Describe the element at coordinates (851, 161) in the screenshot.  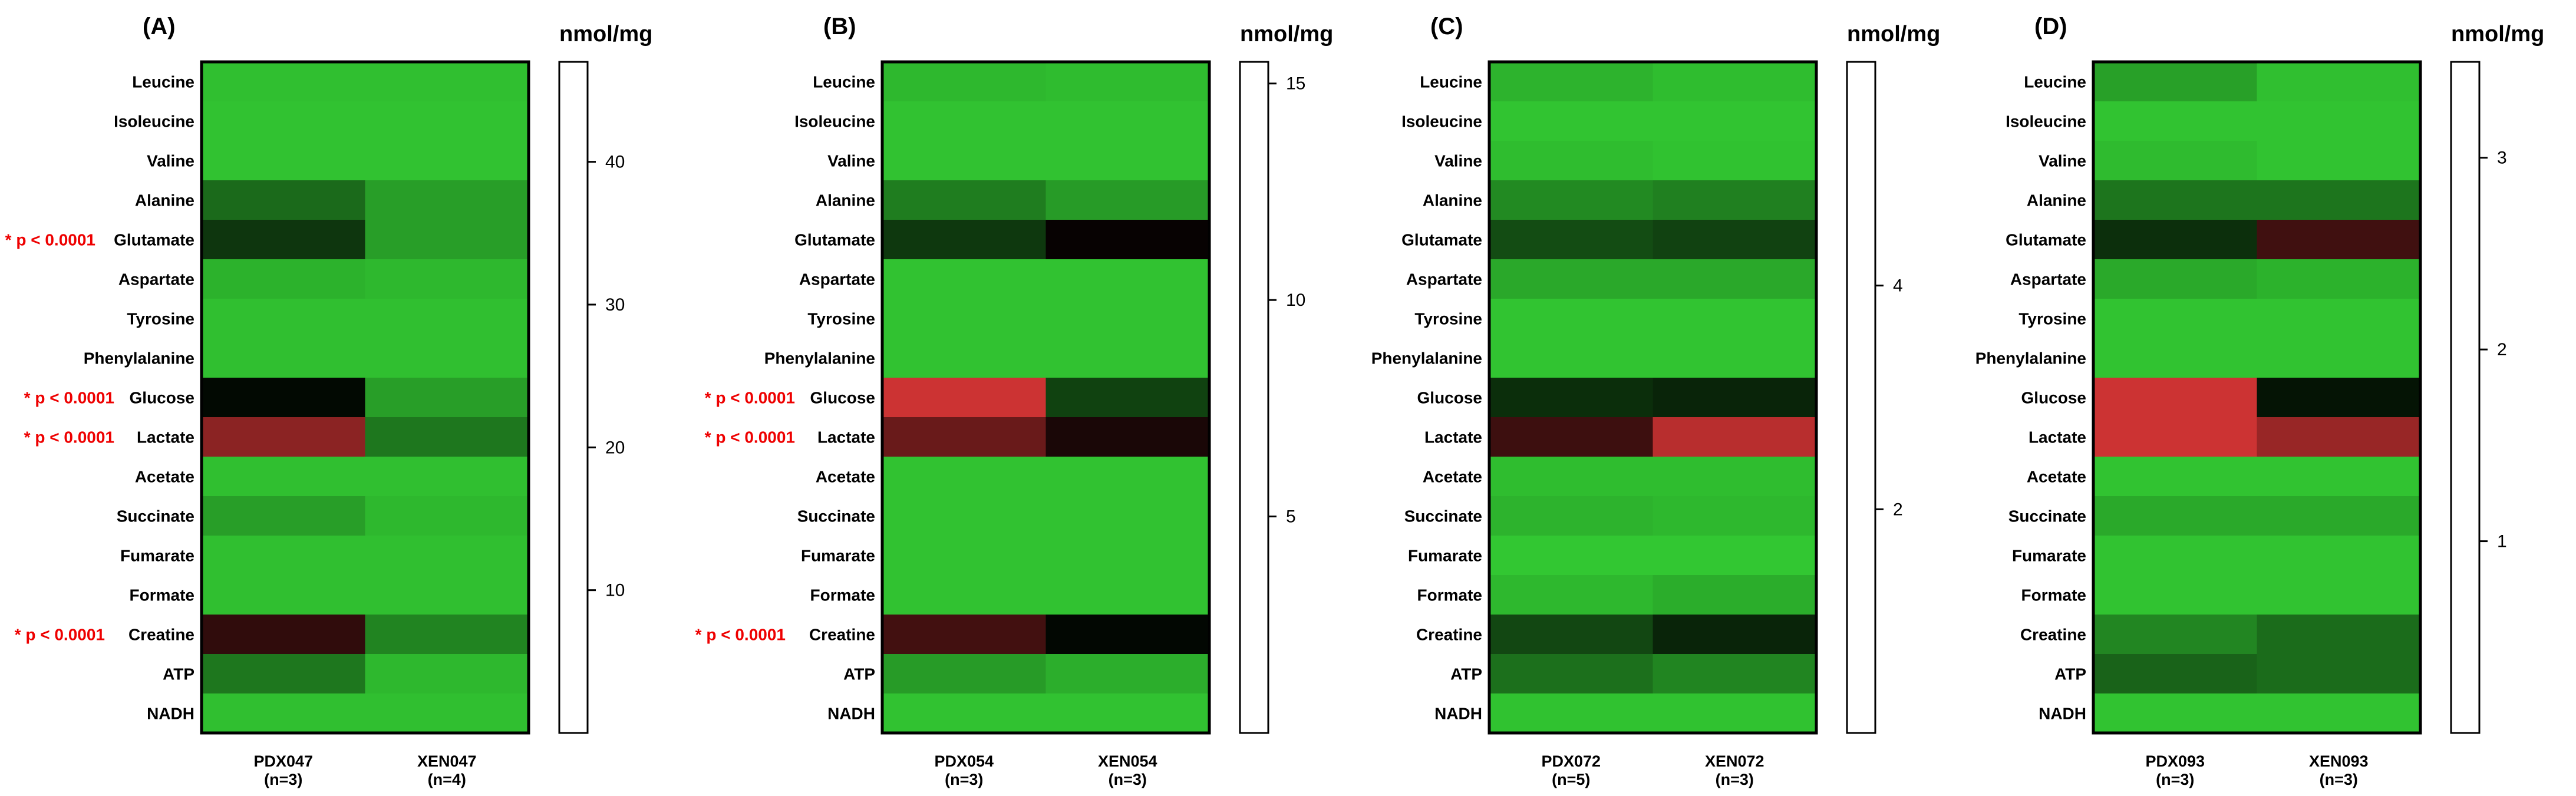
I see `row-label: Valine` at that location.